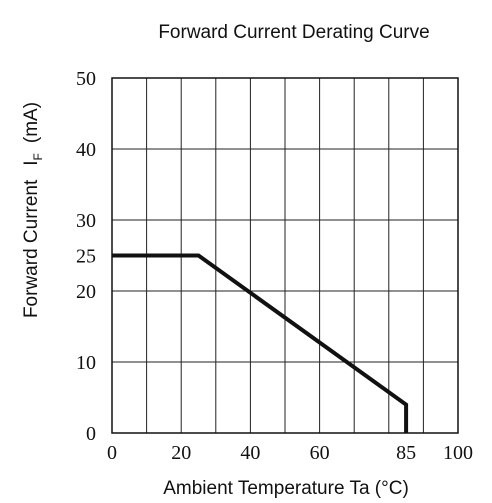  I want to click on x-tick-label: 85, so click(406, 453).